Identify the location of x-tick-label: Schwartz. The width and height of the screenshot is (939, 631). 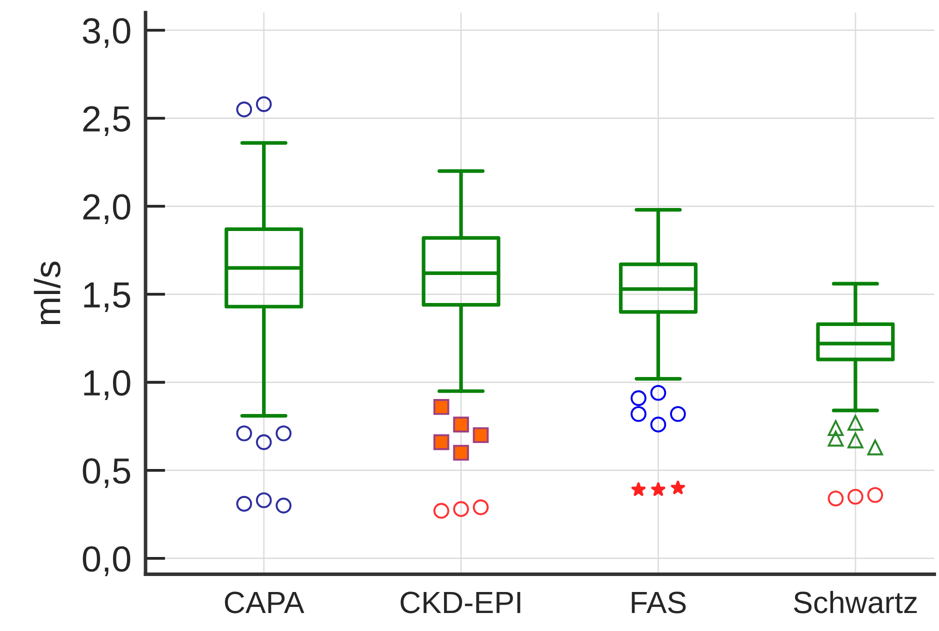
(855, 602).